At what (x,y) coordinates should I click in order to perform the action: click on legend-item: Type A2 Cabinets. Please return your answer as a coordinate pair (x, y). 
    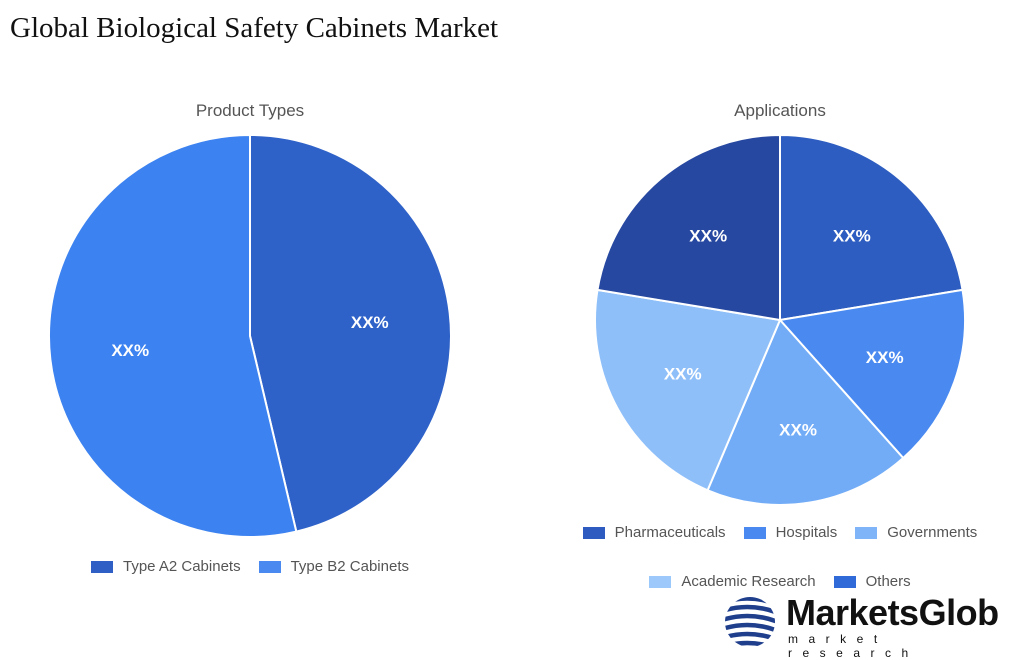
    Looking at the image, I should click on (166, 566).